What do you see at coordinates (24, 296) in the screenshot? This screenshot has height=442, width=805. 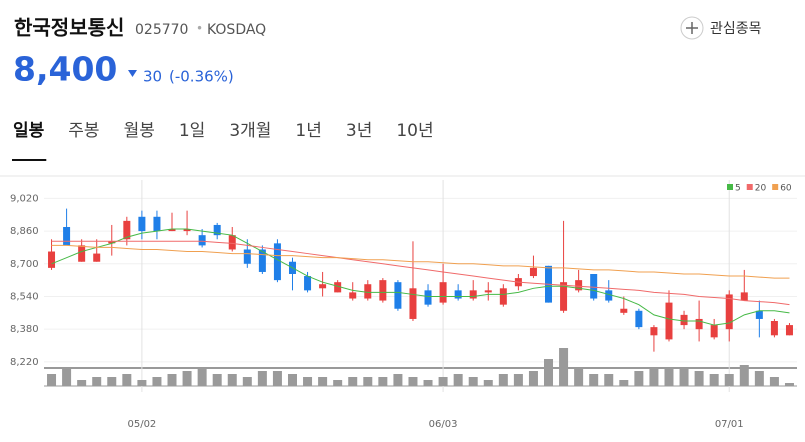 I see `y-tick-label: 8,540` at bounding box center [24, 296].